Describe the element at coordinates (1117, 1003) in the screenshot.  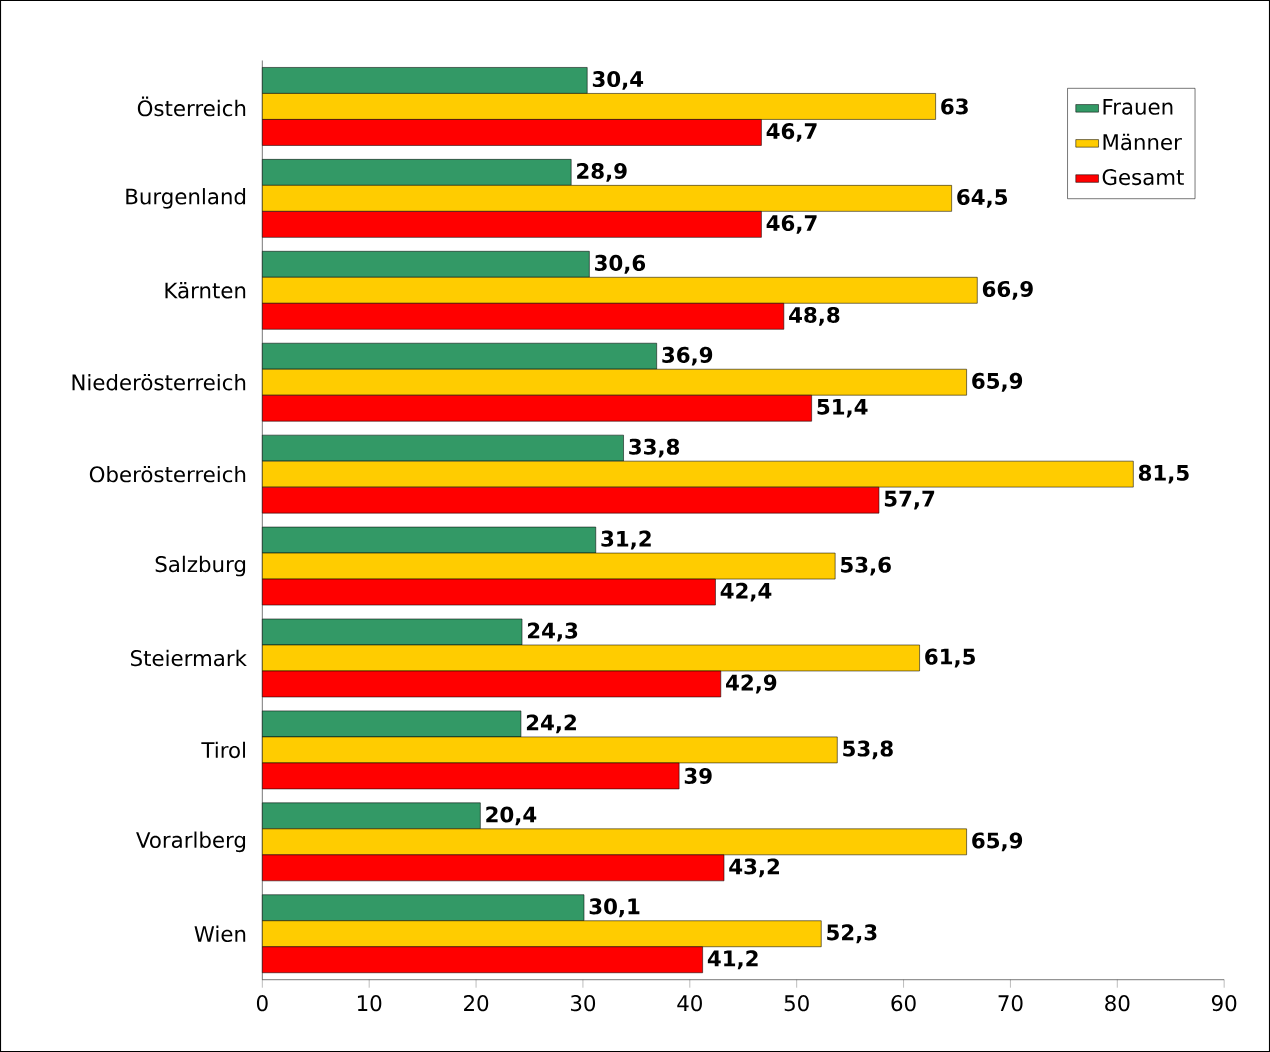
I see `x-tick-label: 80` at that location.